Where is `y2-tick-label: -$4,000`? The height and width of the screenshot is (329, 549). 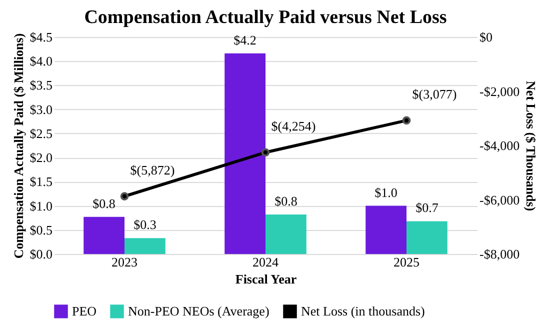
y2-tick-label: -$4,000 is located at coordinates (500, 145).